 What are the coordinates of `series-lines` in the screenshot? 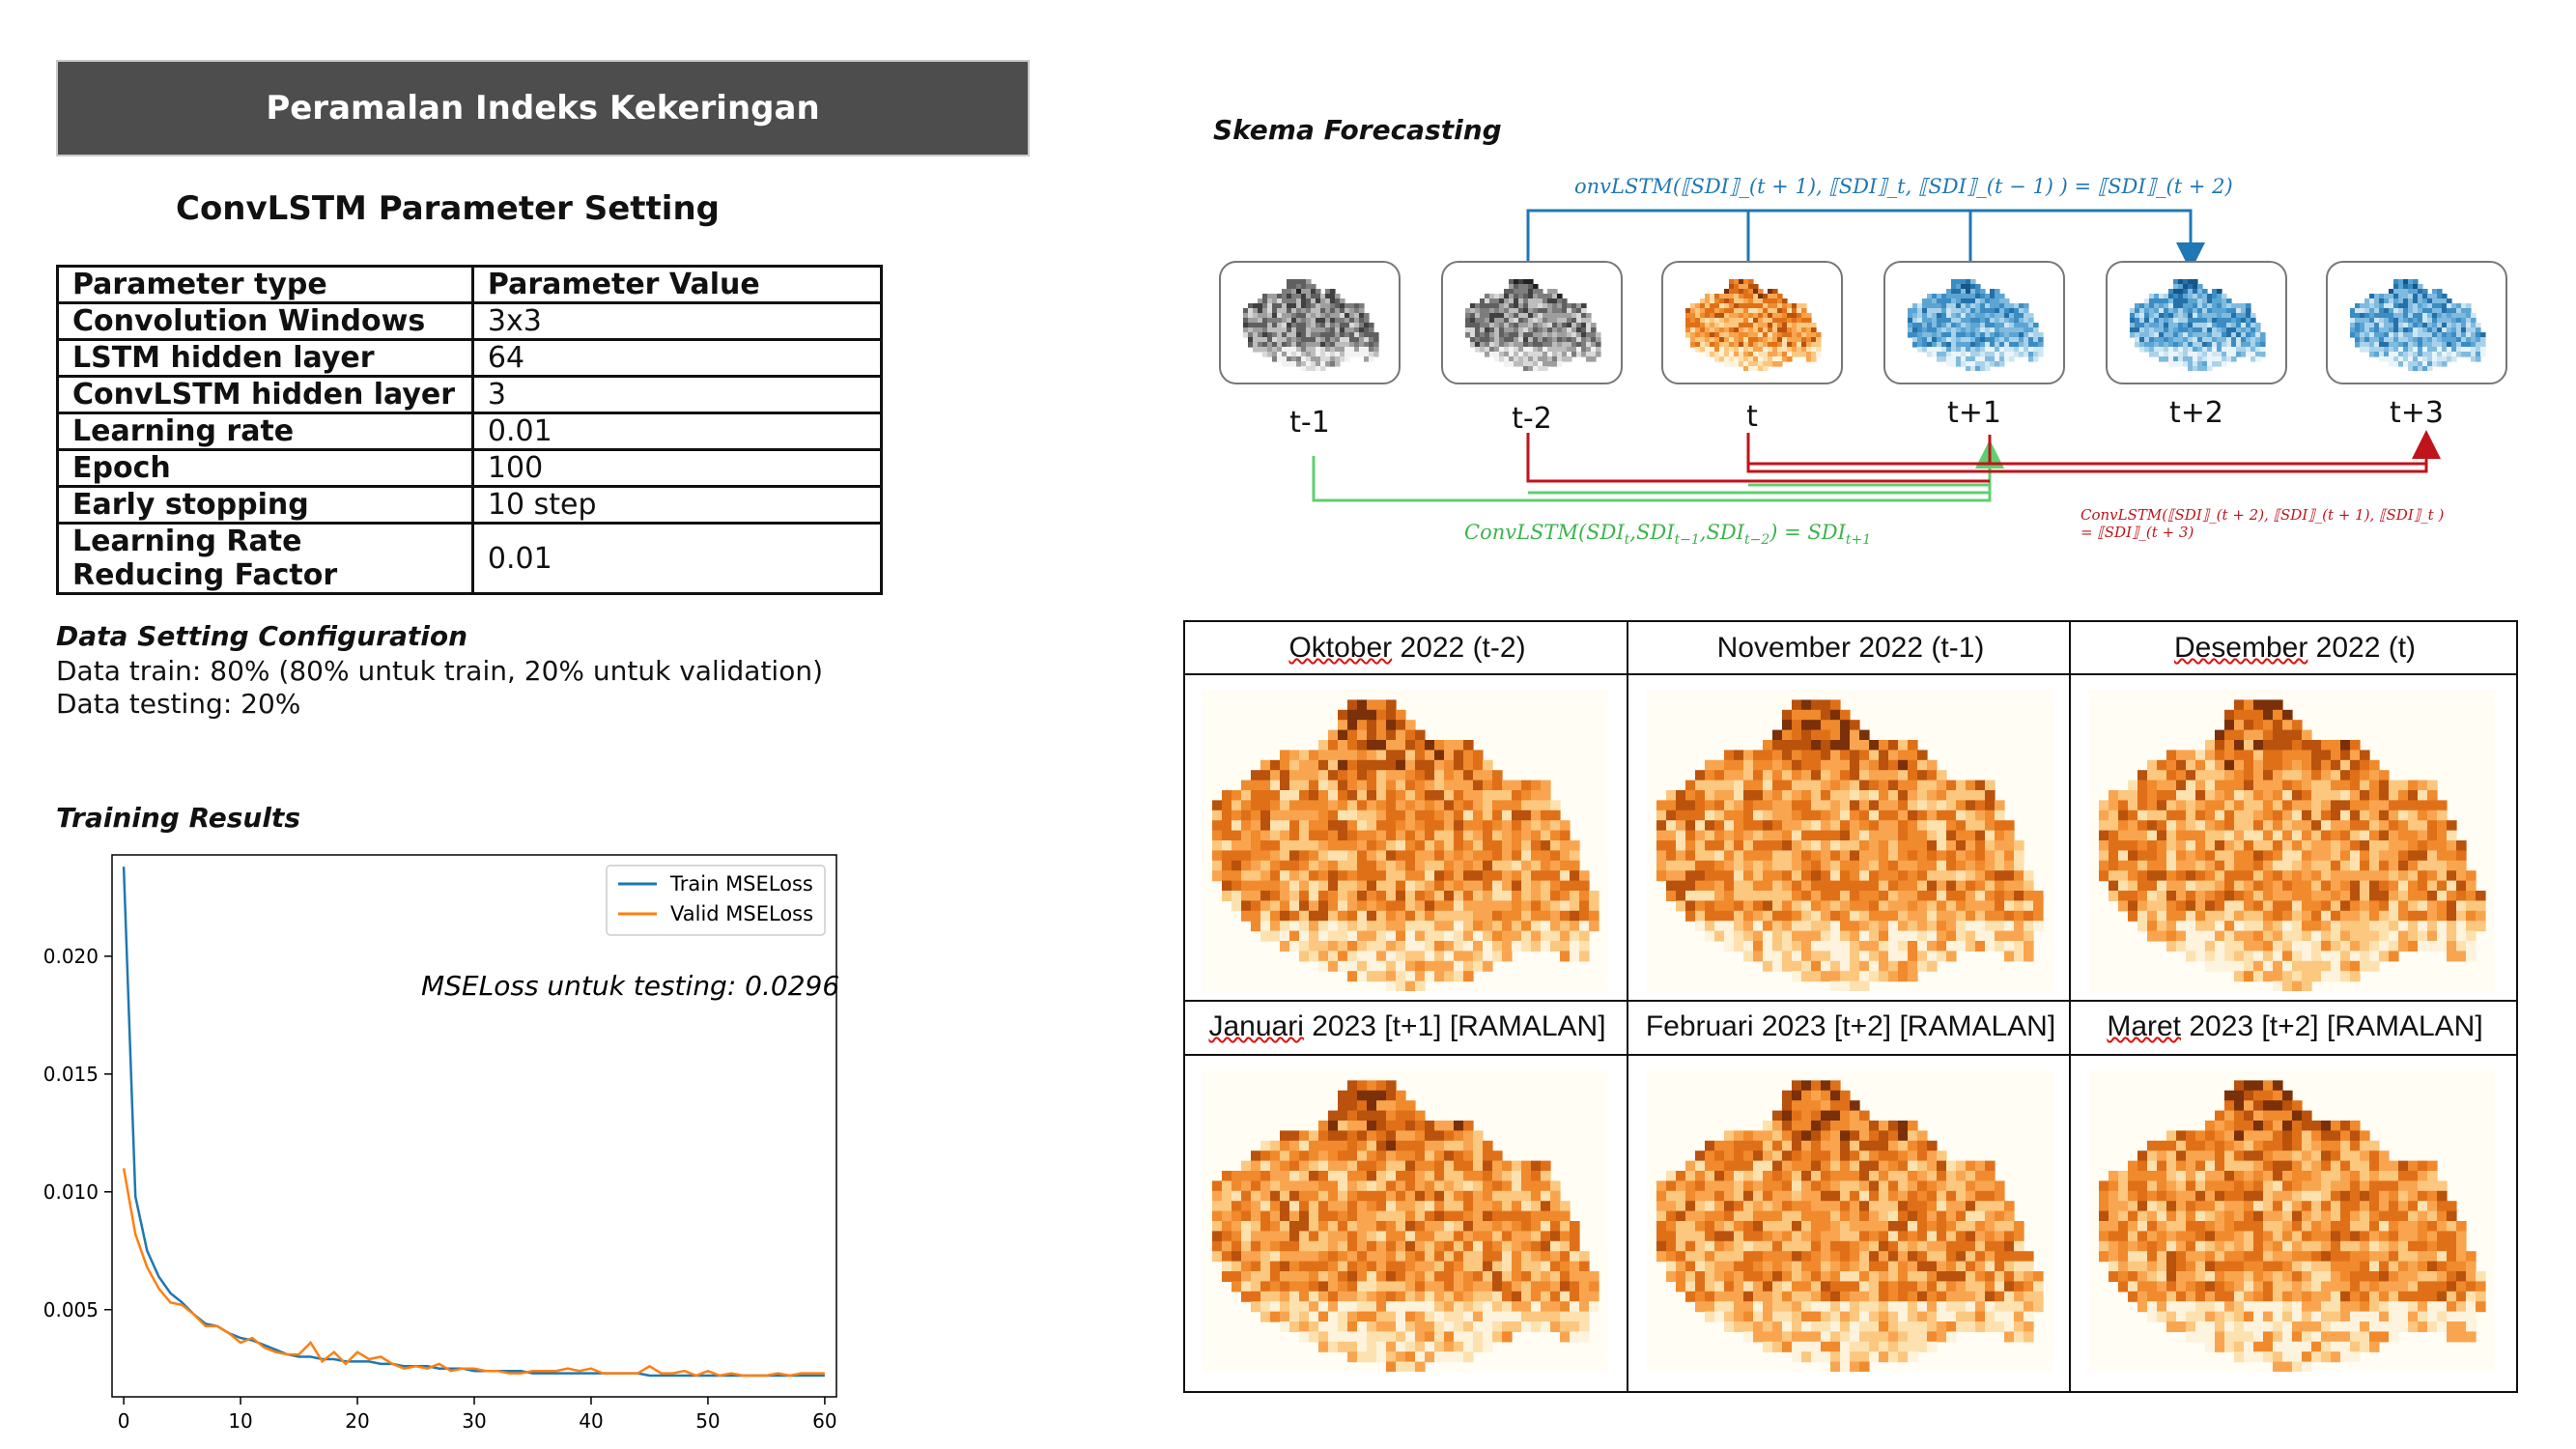 It's located at (473, 1122).